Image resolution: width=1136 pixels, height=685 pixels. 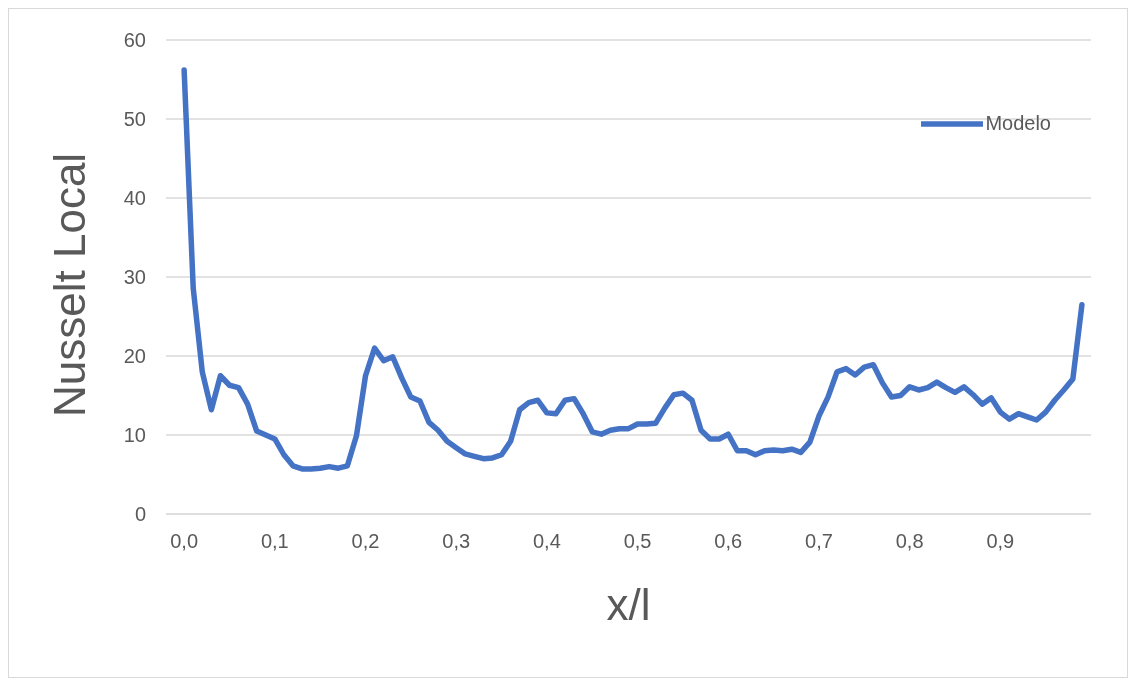 What do you see at coordinates (134, 277) in the screenshot?
I see `y-tick-label: 30` at bounding box center [134, 277].